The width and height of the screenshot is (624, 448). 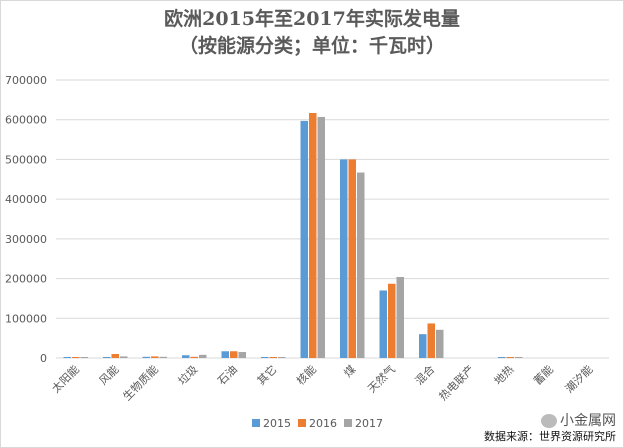 What do you see at coordinates (266, 374) in the screenshot?
I see `x-tick-label: 其它` at bounding box center [266, 374].